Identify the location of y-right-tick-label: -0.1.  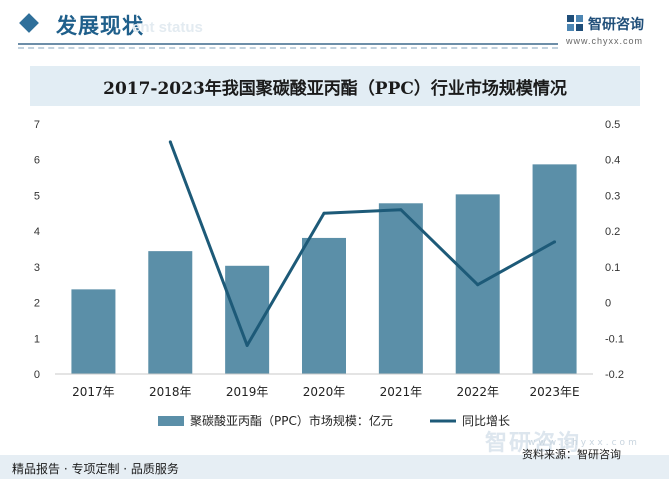
(614, 339).